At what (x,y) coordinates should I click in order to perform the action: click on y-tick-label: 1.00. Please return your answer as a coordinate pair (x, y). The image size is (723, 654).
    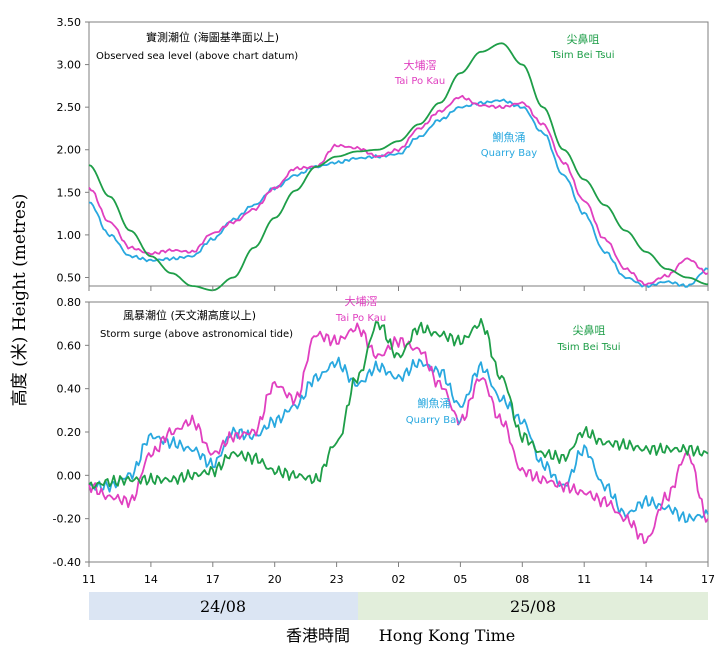
    Looking at the image, I should click on (69, 235).